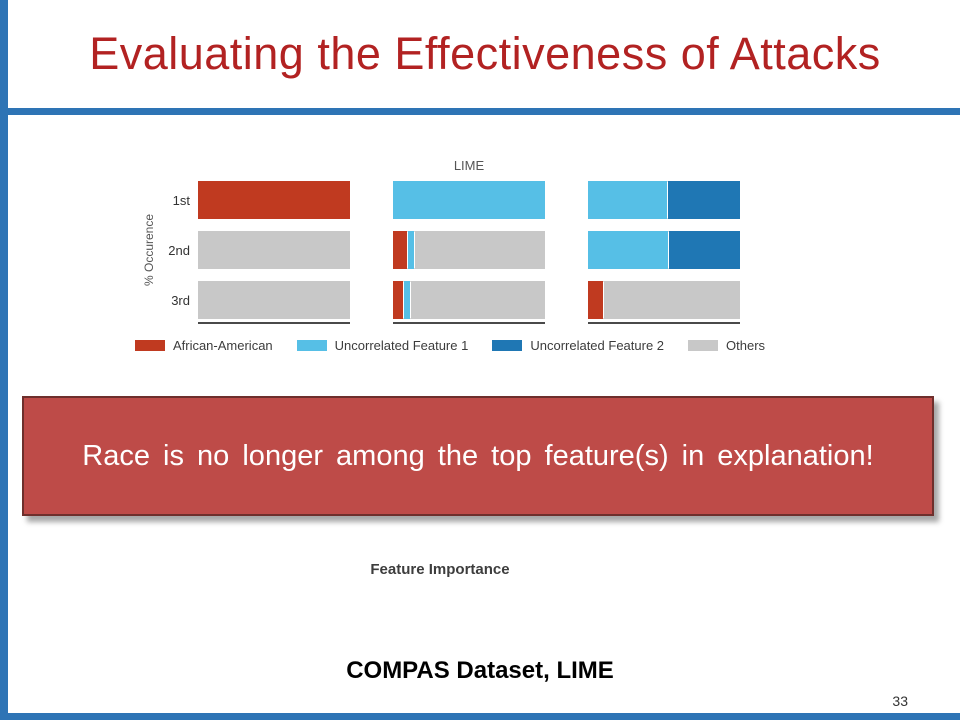 This screenshot has width=960, height=720. I want to click on legend-label: Uncorrelated Feature 2, so click(597, 345).